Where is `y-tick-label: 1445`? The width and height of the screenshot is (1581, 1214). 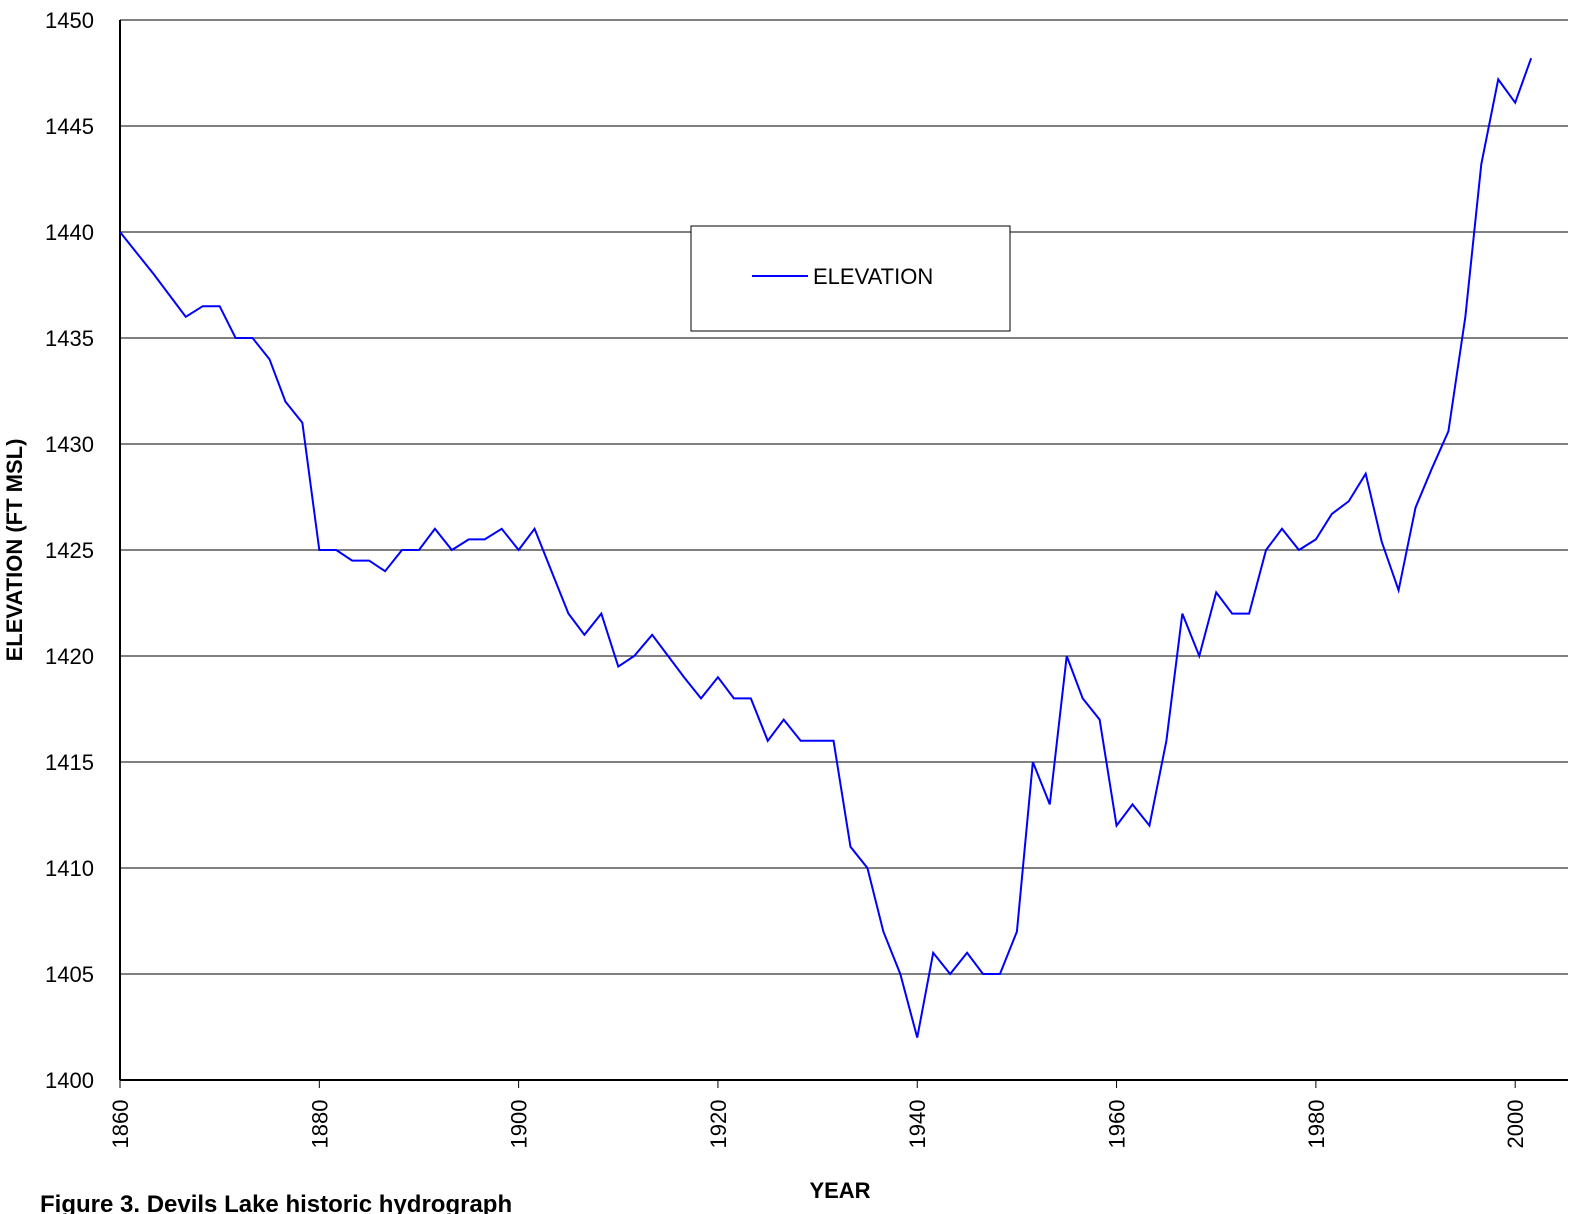 y-tick-label: 1445 is located at coordinates (69, 126).